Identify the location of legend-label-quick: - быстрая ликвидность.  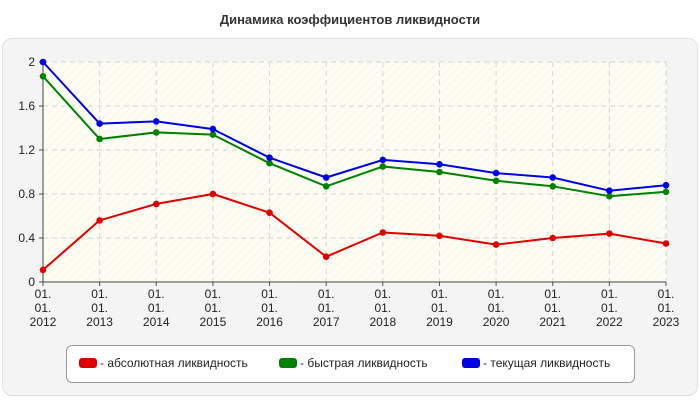
(364, 363).